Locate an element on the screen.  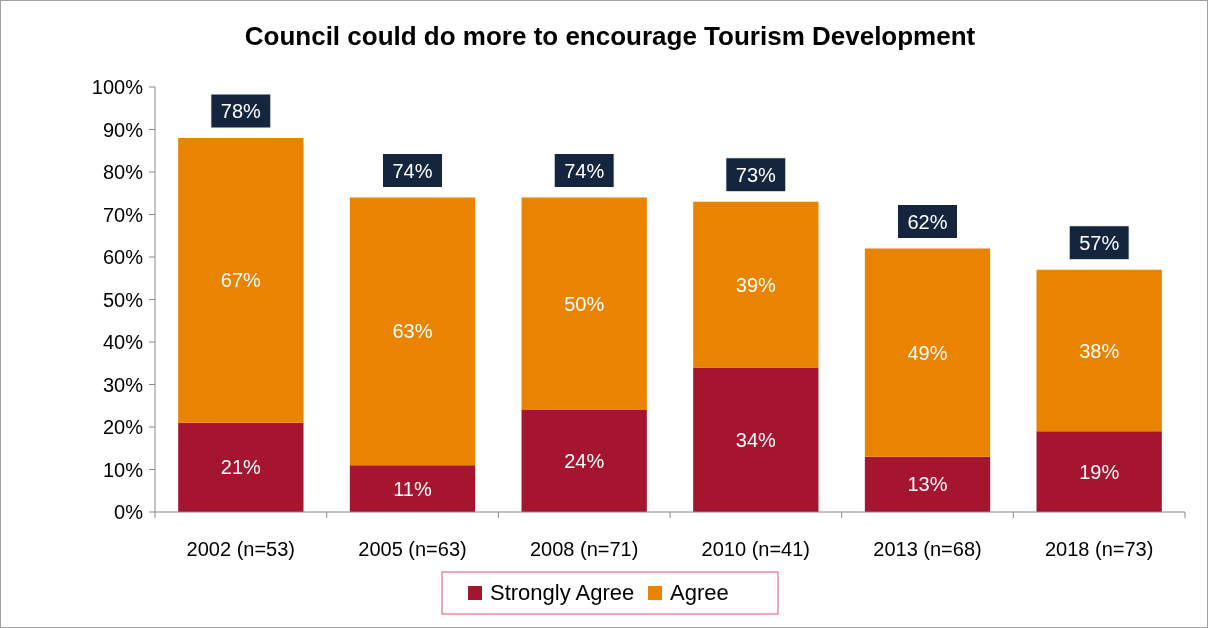
data-label: 19% is located at coordinates (1099, 471).